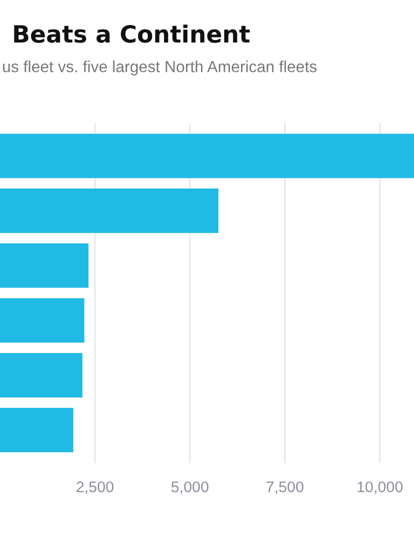 The height and width of the screenshot is (552, 414). Describe the element at coordinates (132, 33) in the screenshot. I see `chart-title: Beats a Continent` at that location.